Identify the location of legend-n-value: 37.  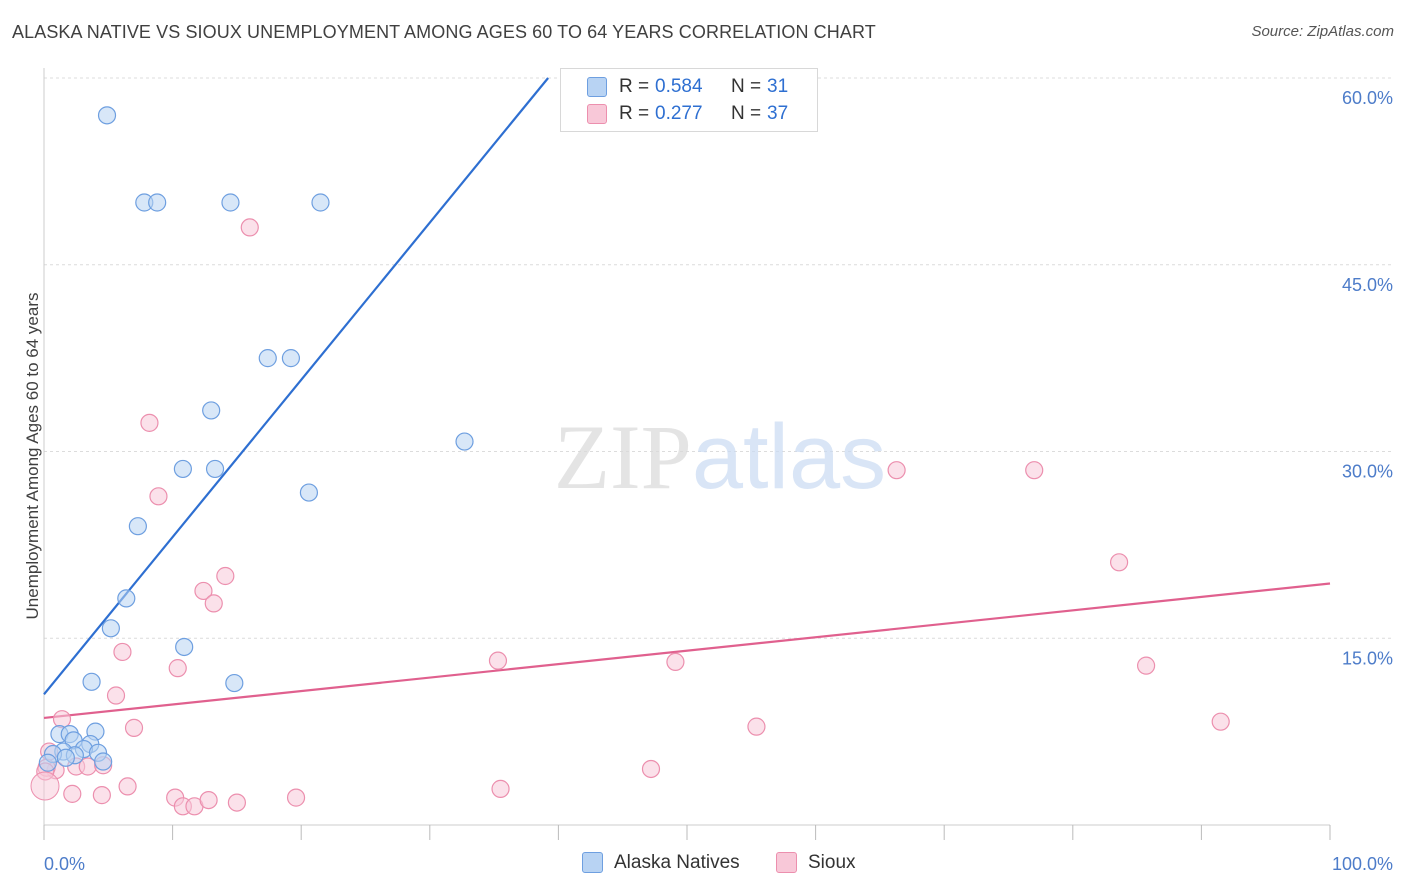
(778, 113).